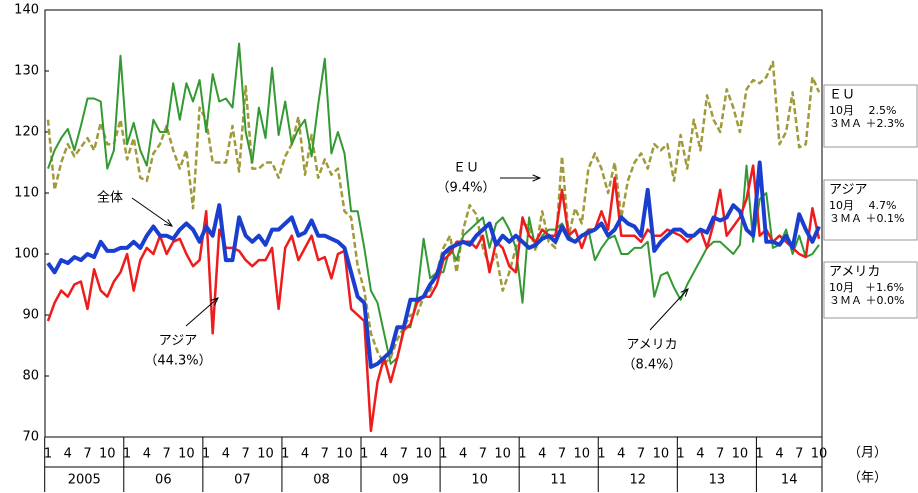  Describe the element at coordinates (321, 480) in the screenshot. I see `year-label: 08` at that location.